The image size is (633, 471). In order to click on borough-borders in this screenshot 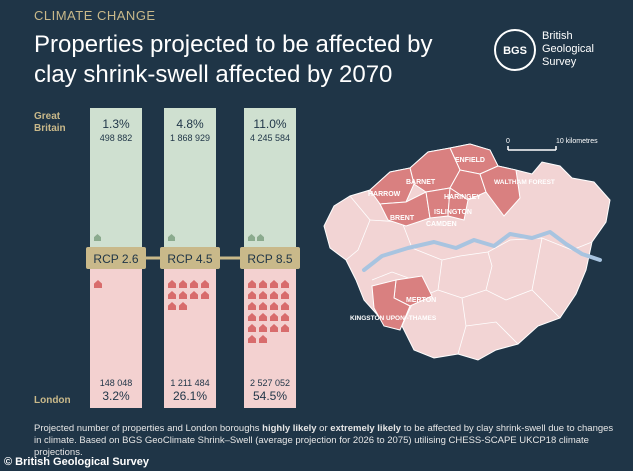, I will do `click(469, 275)`.